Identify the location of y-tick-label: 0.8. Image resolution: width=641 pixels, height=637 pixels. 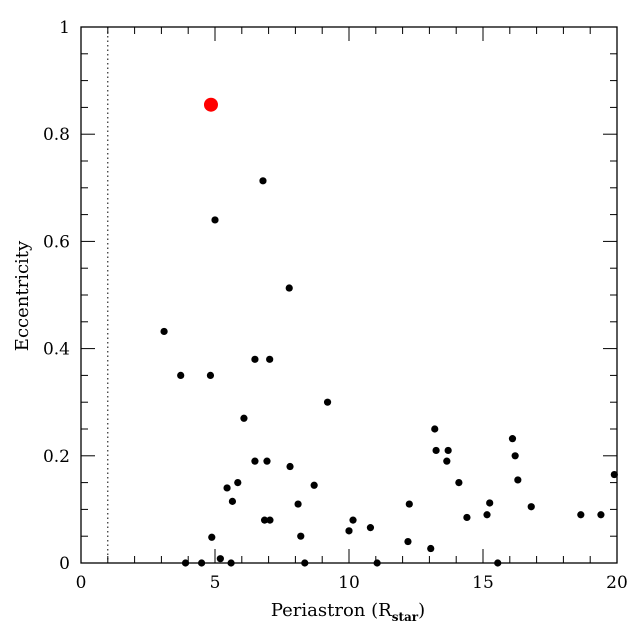
(56, 135).